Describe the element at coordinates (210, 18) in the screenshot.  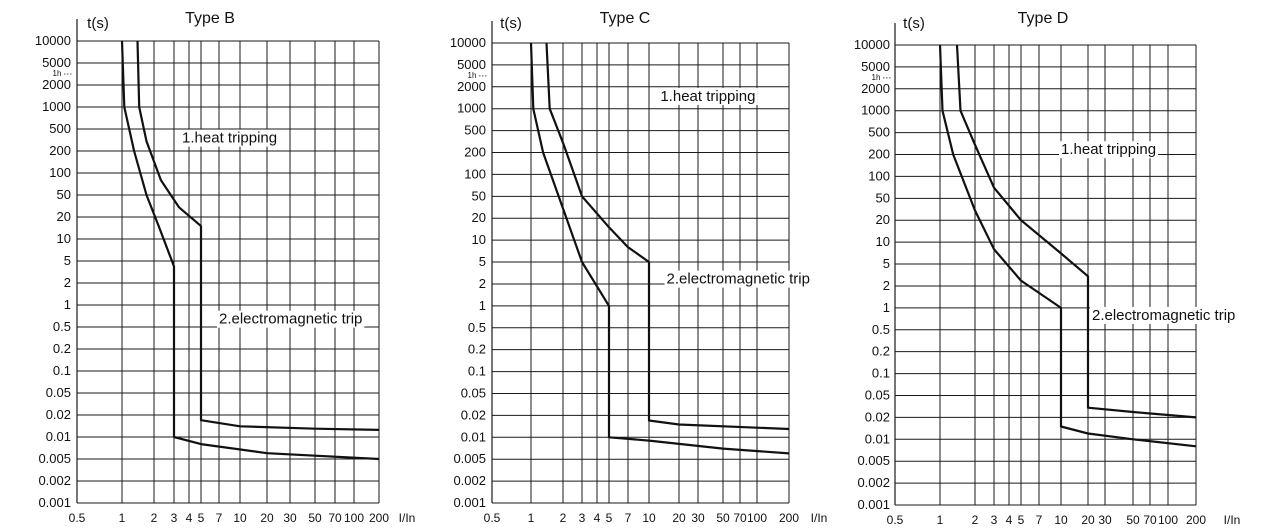
I see `chart-title: Type B` at that location.